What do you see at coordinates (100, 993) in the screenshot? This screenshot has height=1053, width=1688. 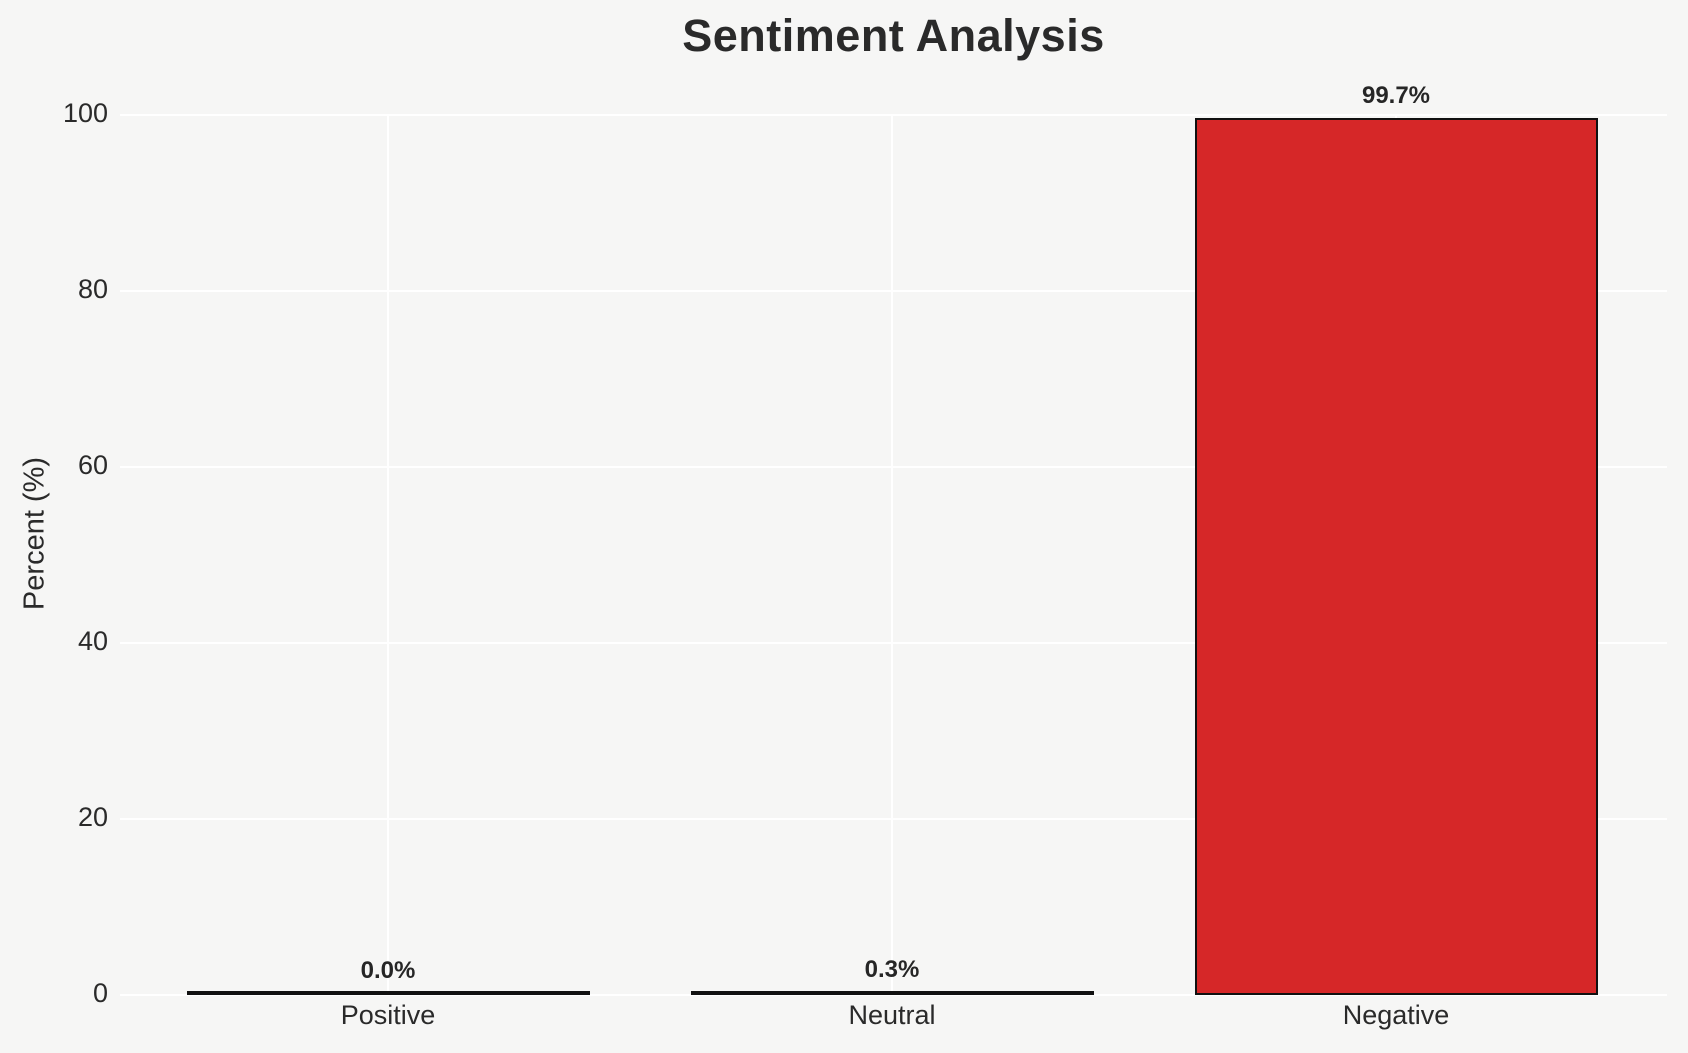 I see `ytick-label-0: 0` at bounding box center [100, 993].